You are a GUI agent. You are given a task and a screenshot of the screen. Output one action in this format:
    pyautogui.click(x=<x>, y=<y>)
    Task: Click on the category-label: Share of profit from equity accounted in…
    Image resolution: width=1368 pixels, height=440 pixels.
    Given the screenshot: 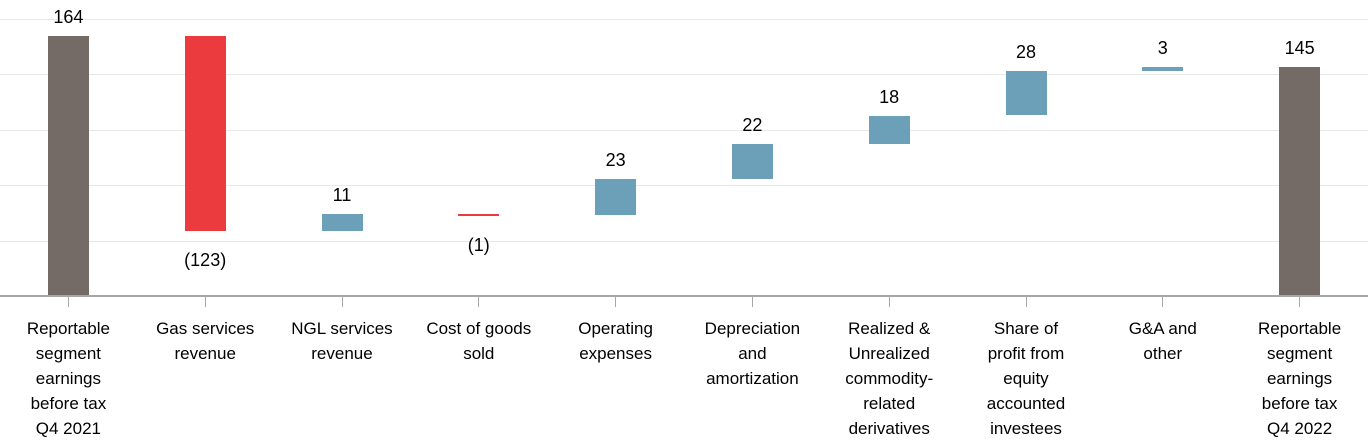 What is the action you would take?
    pyautogui.click(x=1026, y=378)
    